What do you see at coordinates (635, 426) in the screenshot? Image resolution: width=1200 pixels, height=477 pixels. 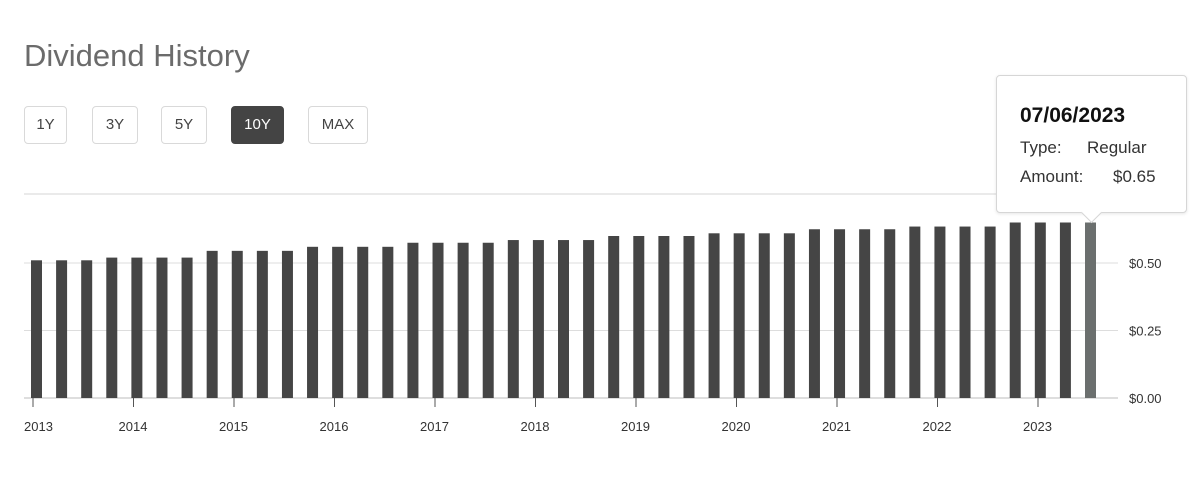 I see `x-tick-label: 2019` at bounding box center [635, 426].